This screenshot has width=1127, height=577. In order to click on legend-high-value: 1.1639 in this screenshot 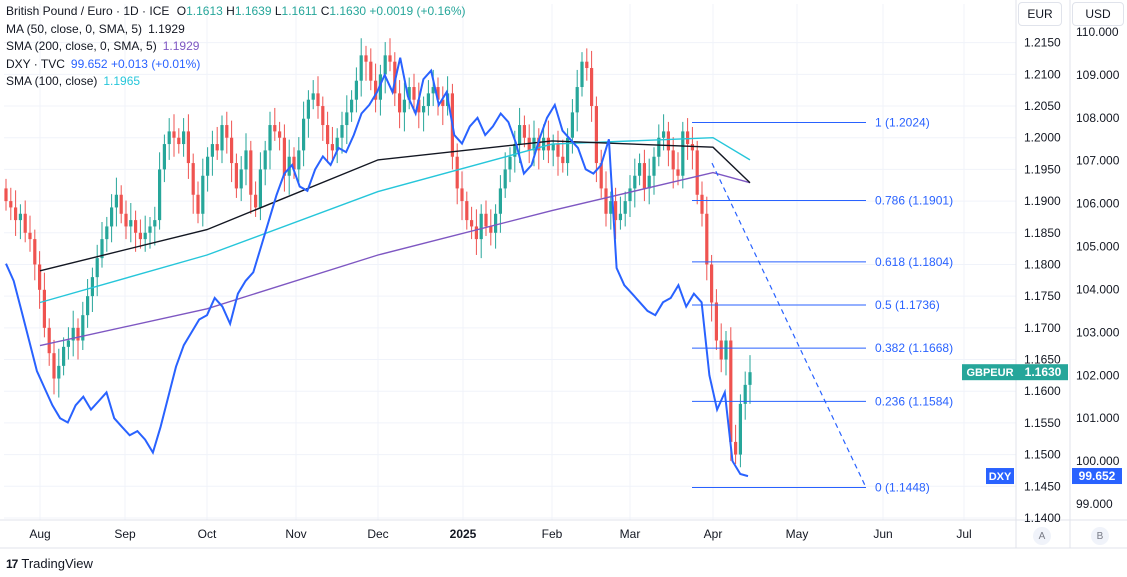, I will do `click(253, 11)`.